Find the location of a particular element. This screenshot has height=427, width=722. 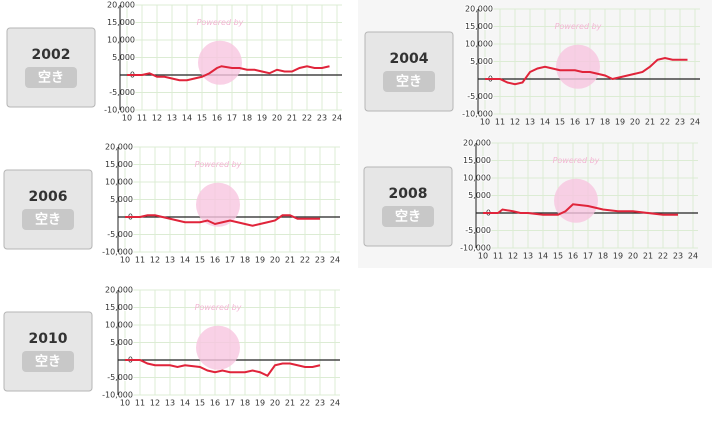

year-label: 2004 is located at coordinates (409, 59).